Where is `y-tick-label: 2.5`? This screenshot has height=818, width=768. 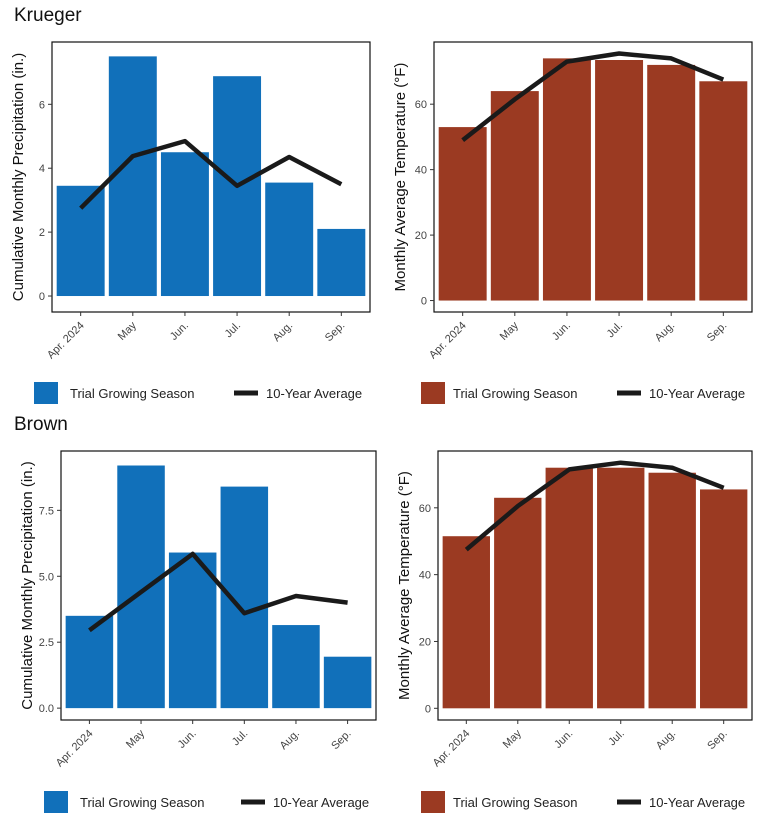 y-tick-label: 2.5 is located at coordinates (46, 643).